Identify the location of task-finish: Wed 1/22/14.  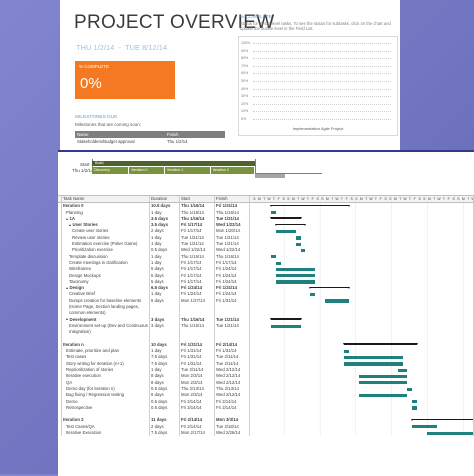
(232, 250).